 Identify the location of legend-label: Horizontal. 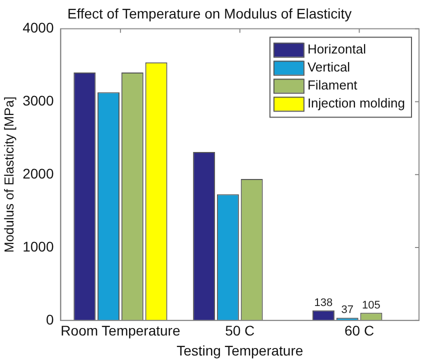
(336, 48).